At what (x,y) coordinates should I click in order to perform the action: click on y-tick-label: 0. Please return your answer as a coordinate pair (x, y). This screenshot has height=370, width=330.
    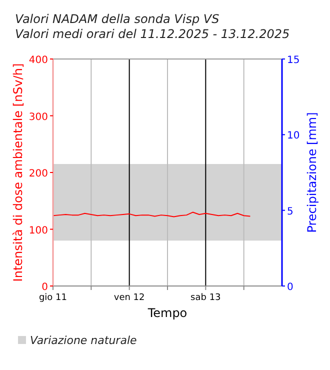
    Looking at the image, I should click on (45, 287).